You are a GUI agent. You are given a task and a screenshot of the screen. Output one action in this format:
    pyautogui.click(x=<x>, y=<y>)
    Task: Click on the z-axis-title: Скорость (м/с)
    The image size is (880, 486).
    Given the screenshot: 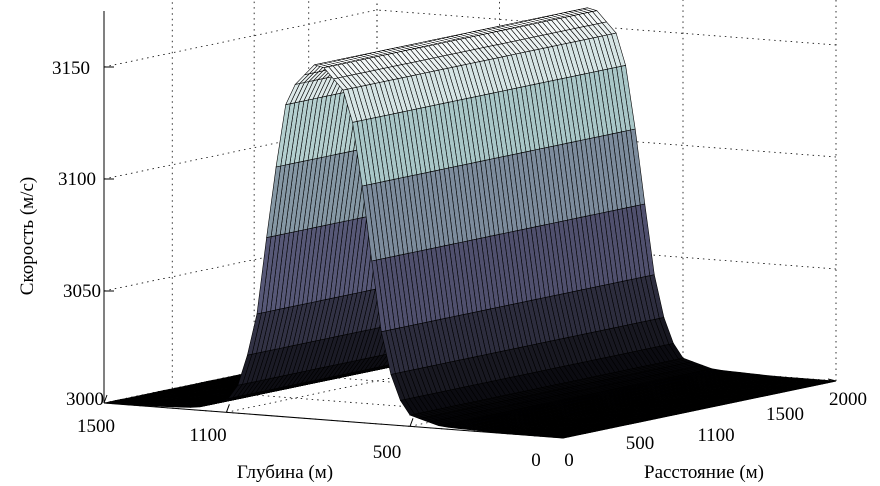 What is the action you would take?
    pyautogui.click(x=27, y=236)
    